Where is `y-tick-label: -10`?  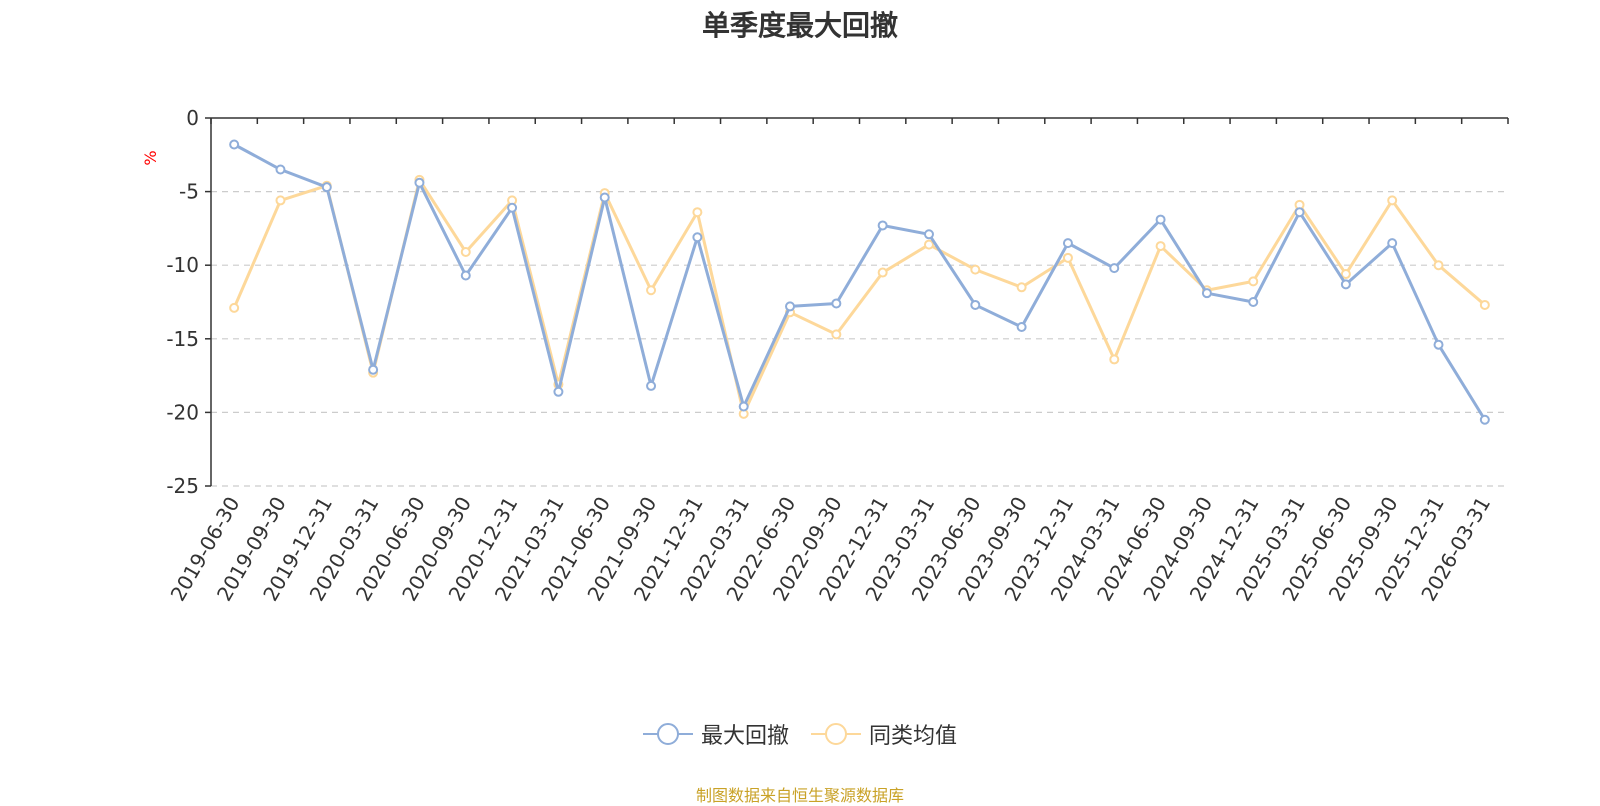 y-tick-label: -10 is located at coordinates (182, 265).